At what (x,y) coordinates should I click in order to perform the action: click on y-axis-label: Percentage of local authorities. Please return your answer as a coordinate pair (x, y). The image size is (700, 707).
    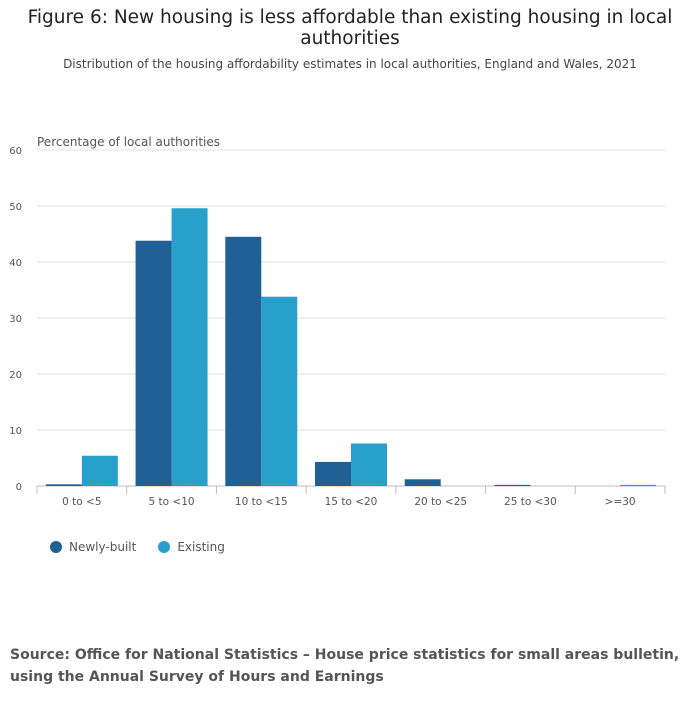
    Looking at the image, I should click on (129, 142).